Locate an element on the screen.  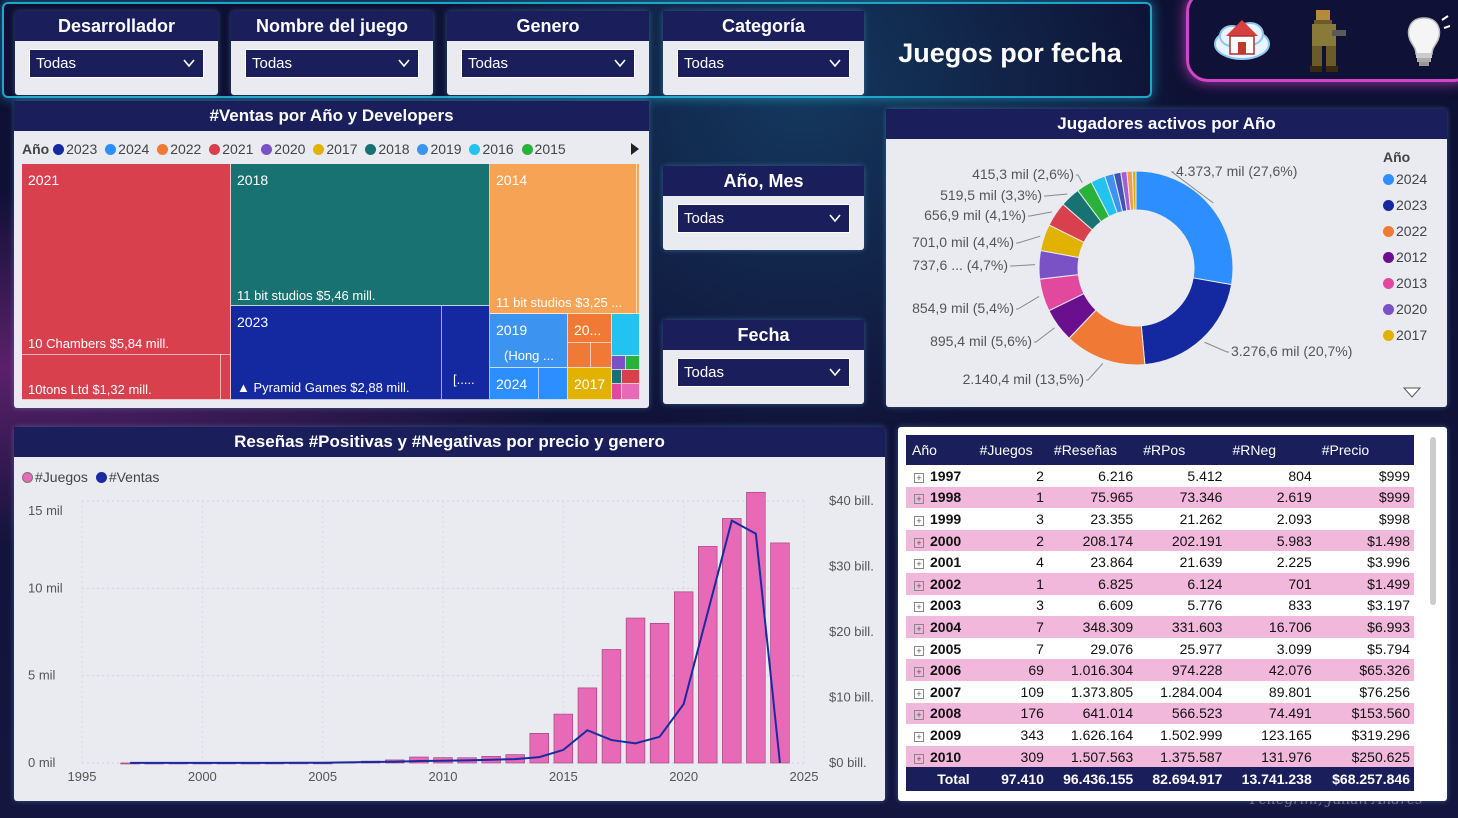
table-row: +1999 3 23.355 21.262 2.093 $998 is located at coordinates (1160, 519).